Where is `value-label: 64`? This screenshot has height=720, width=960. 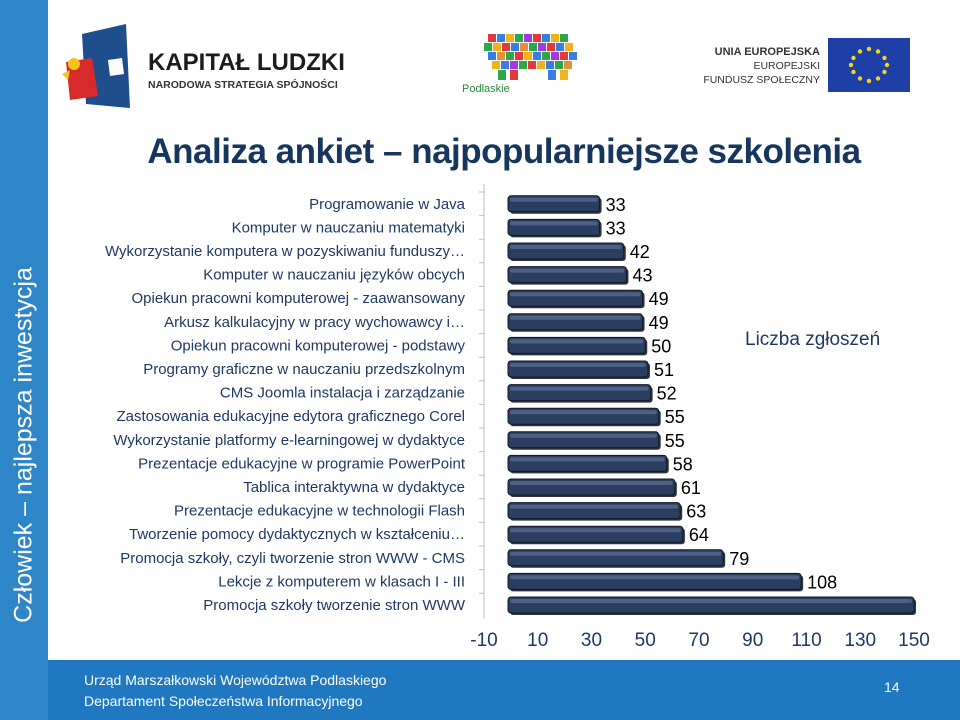 value-label: 64 is located at coordinates (699, 535).